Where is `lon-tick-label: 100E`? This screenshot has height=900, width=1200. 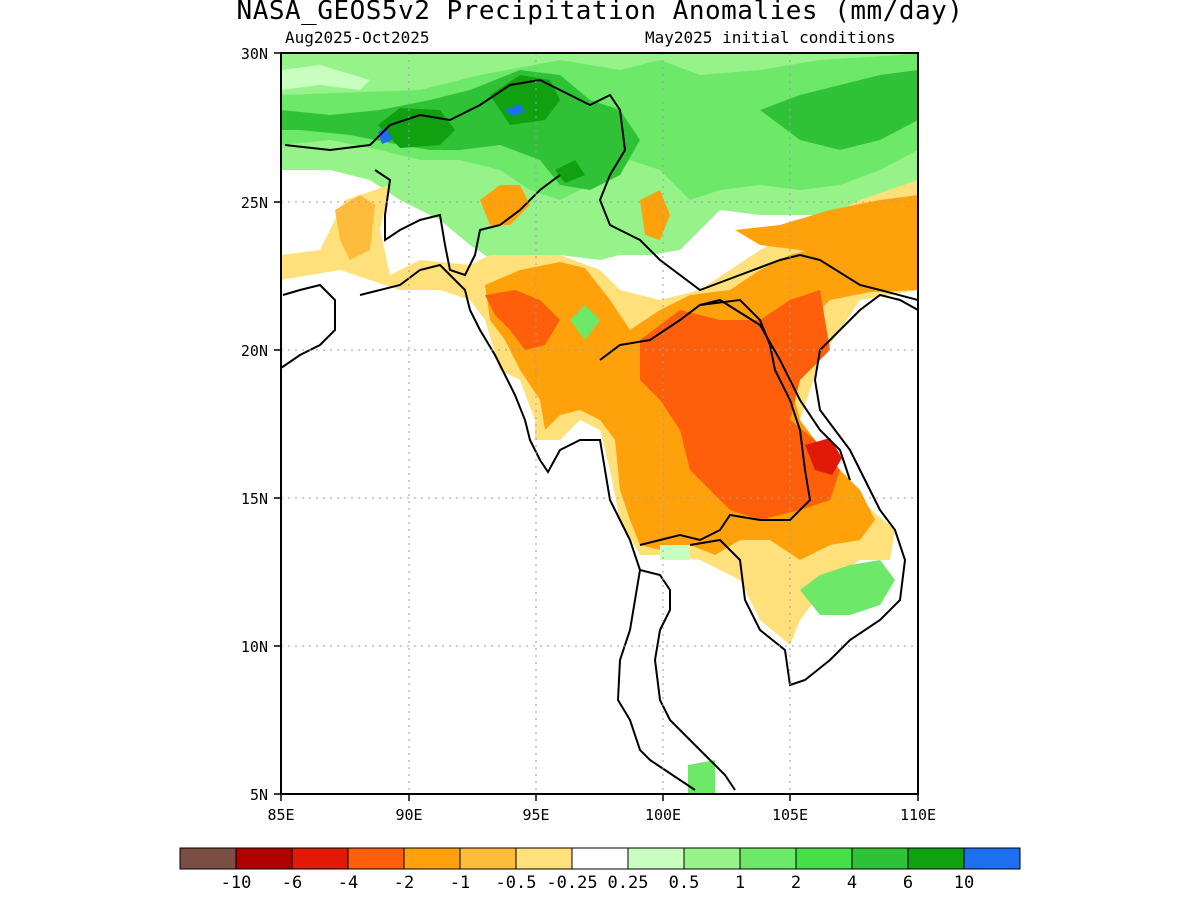 lon-tick-label: 100E is located at coordinates (663, 815).